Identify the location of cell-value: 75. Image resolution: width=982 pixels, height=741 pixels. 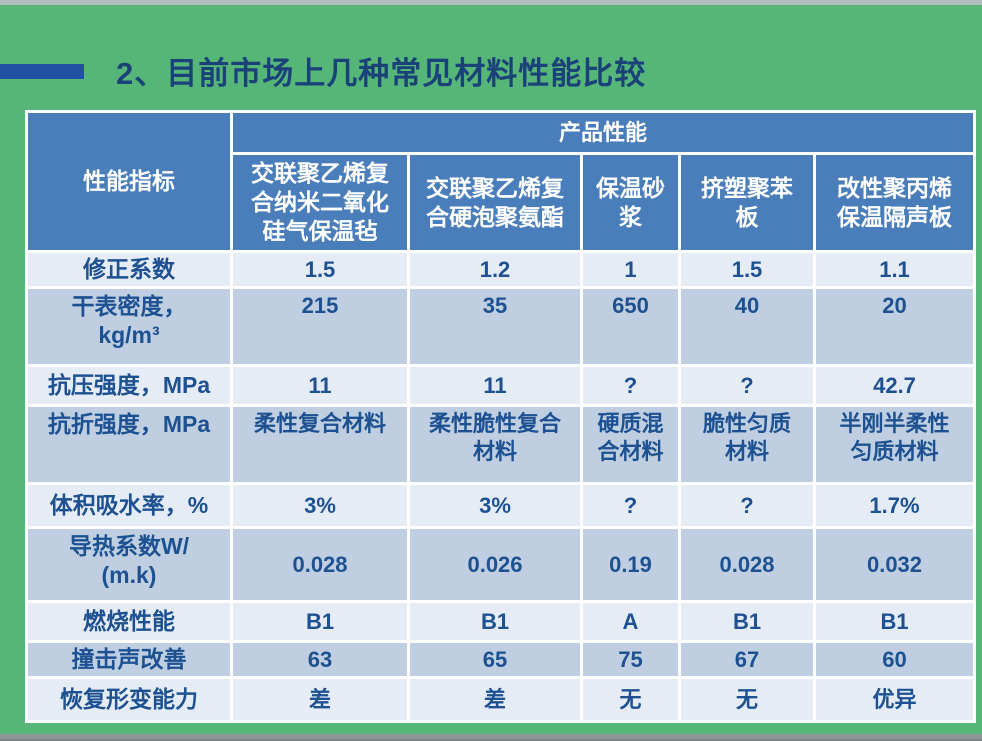
(630, 659).